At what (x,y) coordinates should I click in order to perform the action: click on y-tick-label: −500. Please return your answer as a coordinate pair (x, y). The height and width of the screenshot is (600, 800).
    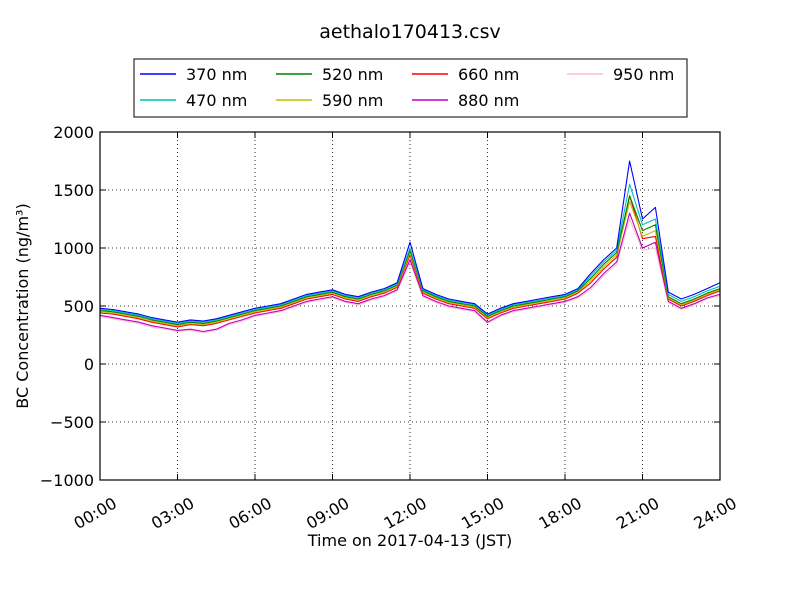
    Looking at the image, I should click on (72, 422).